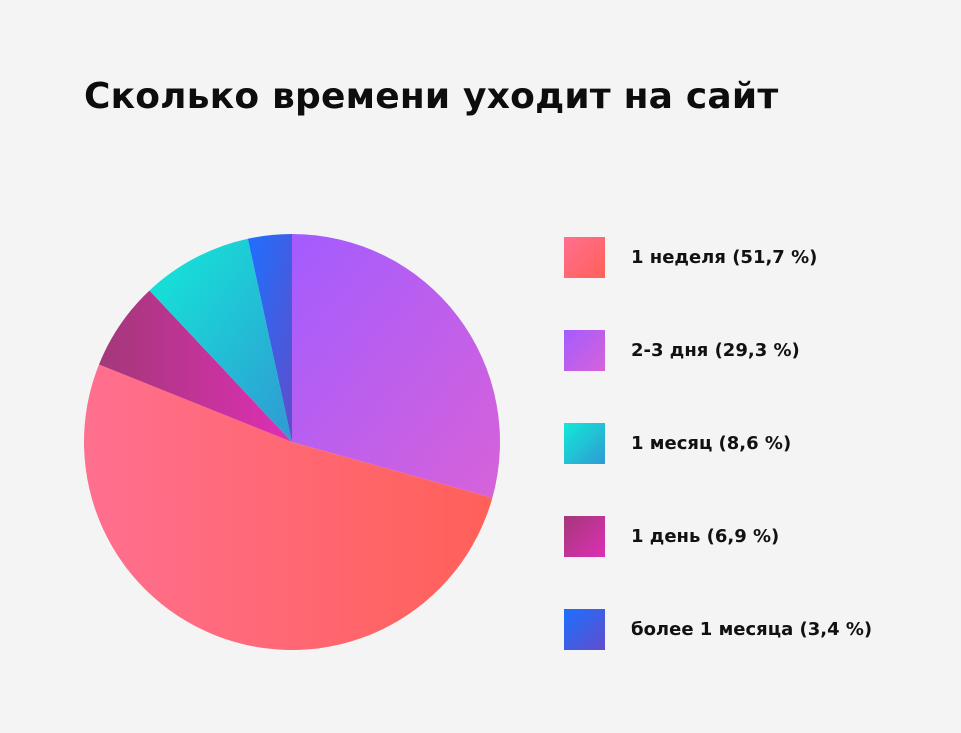 This screenshot has width=961, height=733. I want to click on chart-title: Сколько времени уходит на сайт, so click(431, 96).